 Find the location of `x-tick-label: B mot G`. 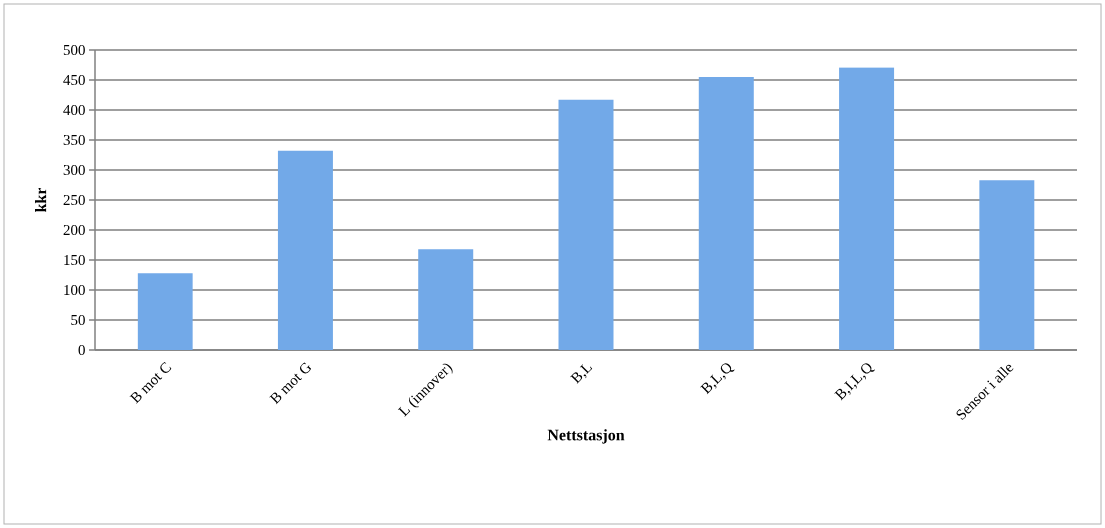

x-tick-label: B mot G is located at coordinates (290, 383).